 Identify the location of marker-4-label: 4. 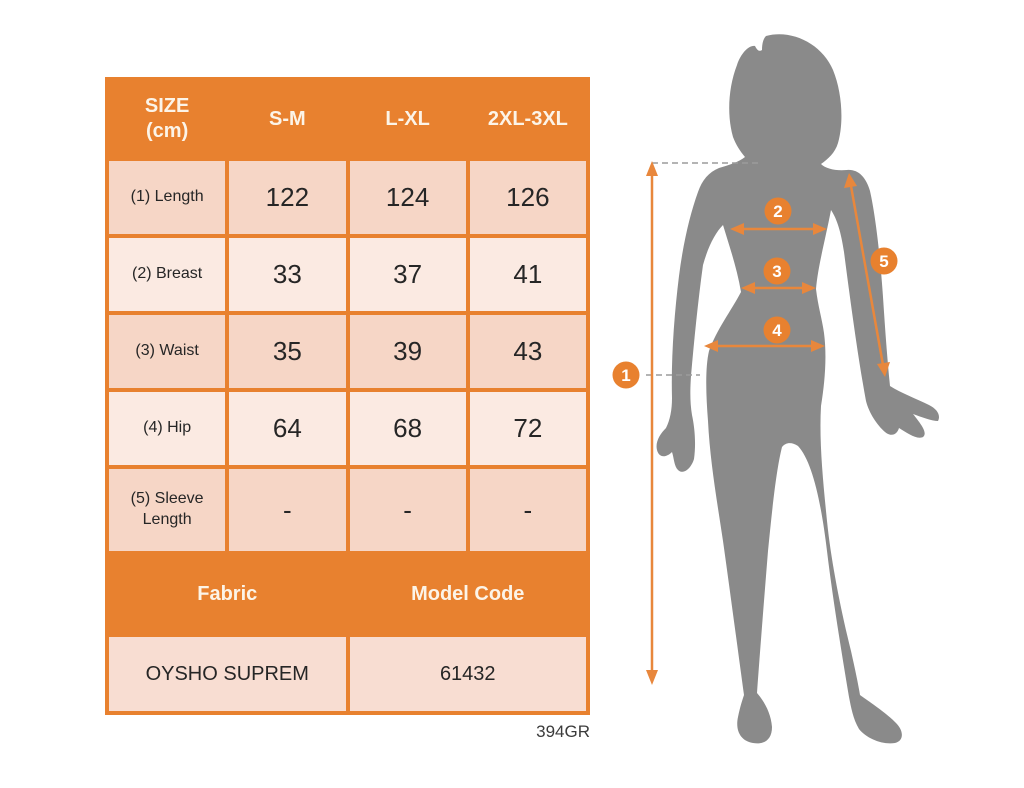
(777, 330).